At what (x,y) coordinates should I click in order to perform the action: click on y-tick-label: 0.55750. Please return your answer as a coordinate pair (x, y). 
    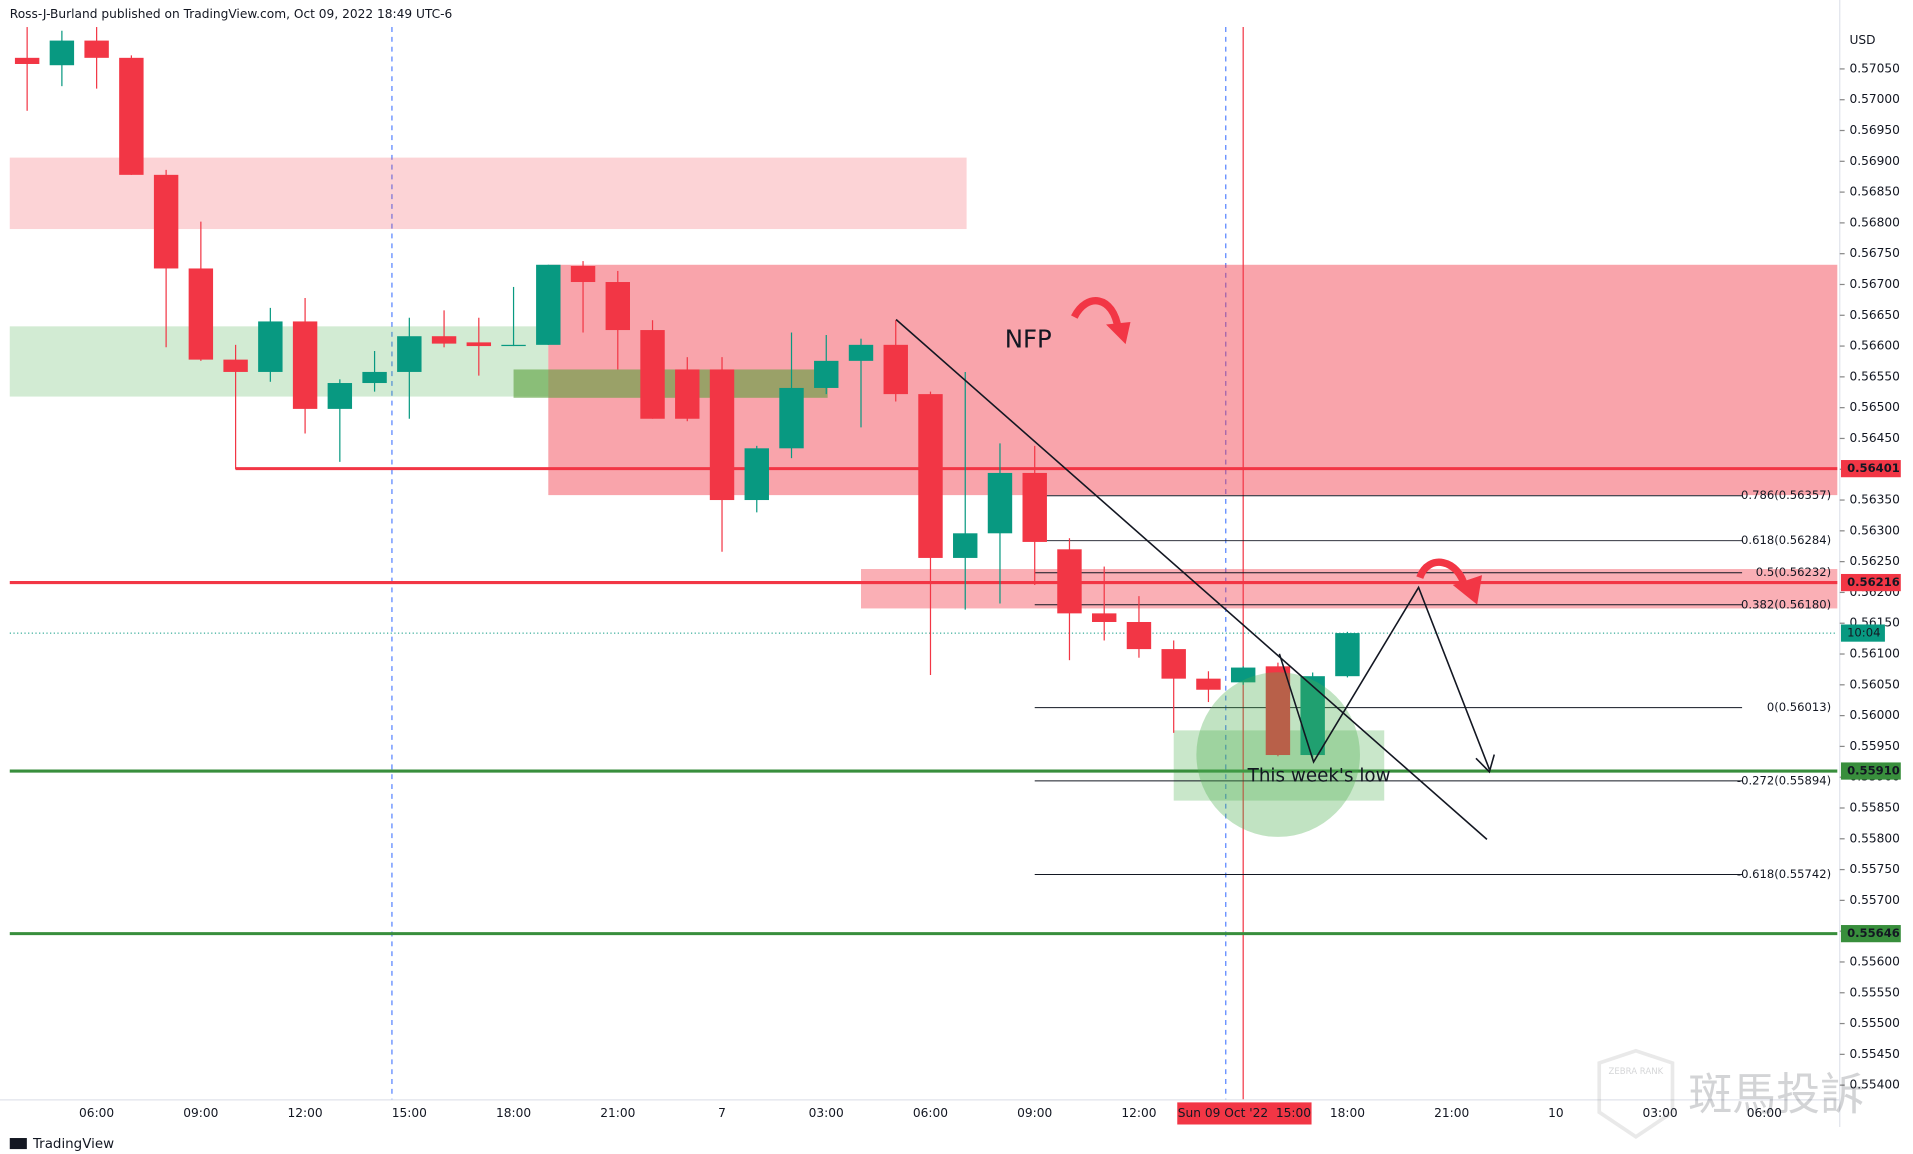
    Looking at the image, I should click on (1875, 869).